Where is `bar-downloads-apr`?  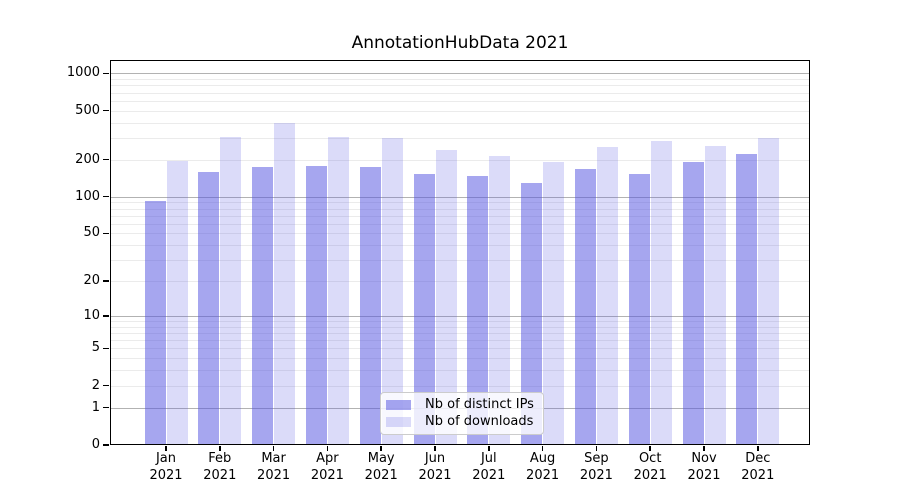 bar-downloads-apr is located at coordinates (338, 291).